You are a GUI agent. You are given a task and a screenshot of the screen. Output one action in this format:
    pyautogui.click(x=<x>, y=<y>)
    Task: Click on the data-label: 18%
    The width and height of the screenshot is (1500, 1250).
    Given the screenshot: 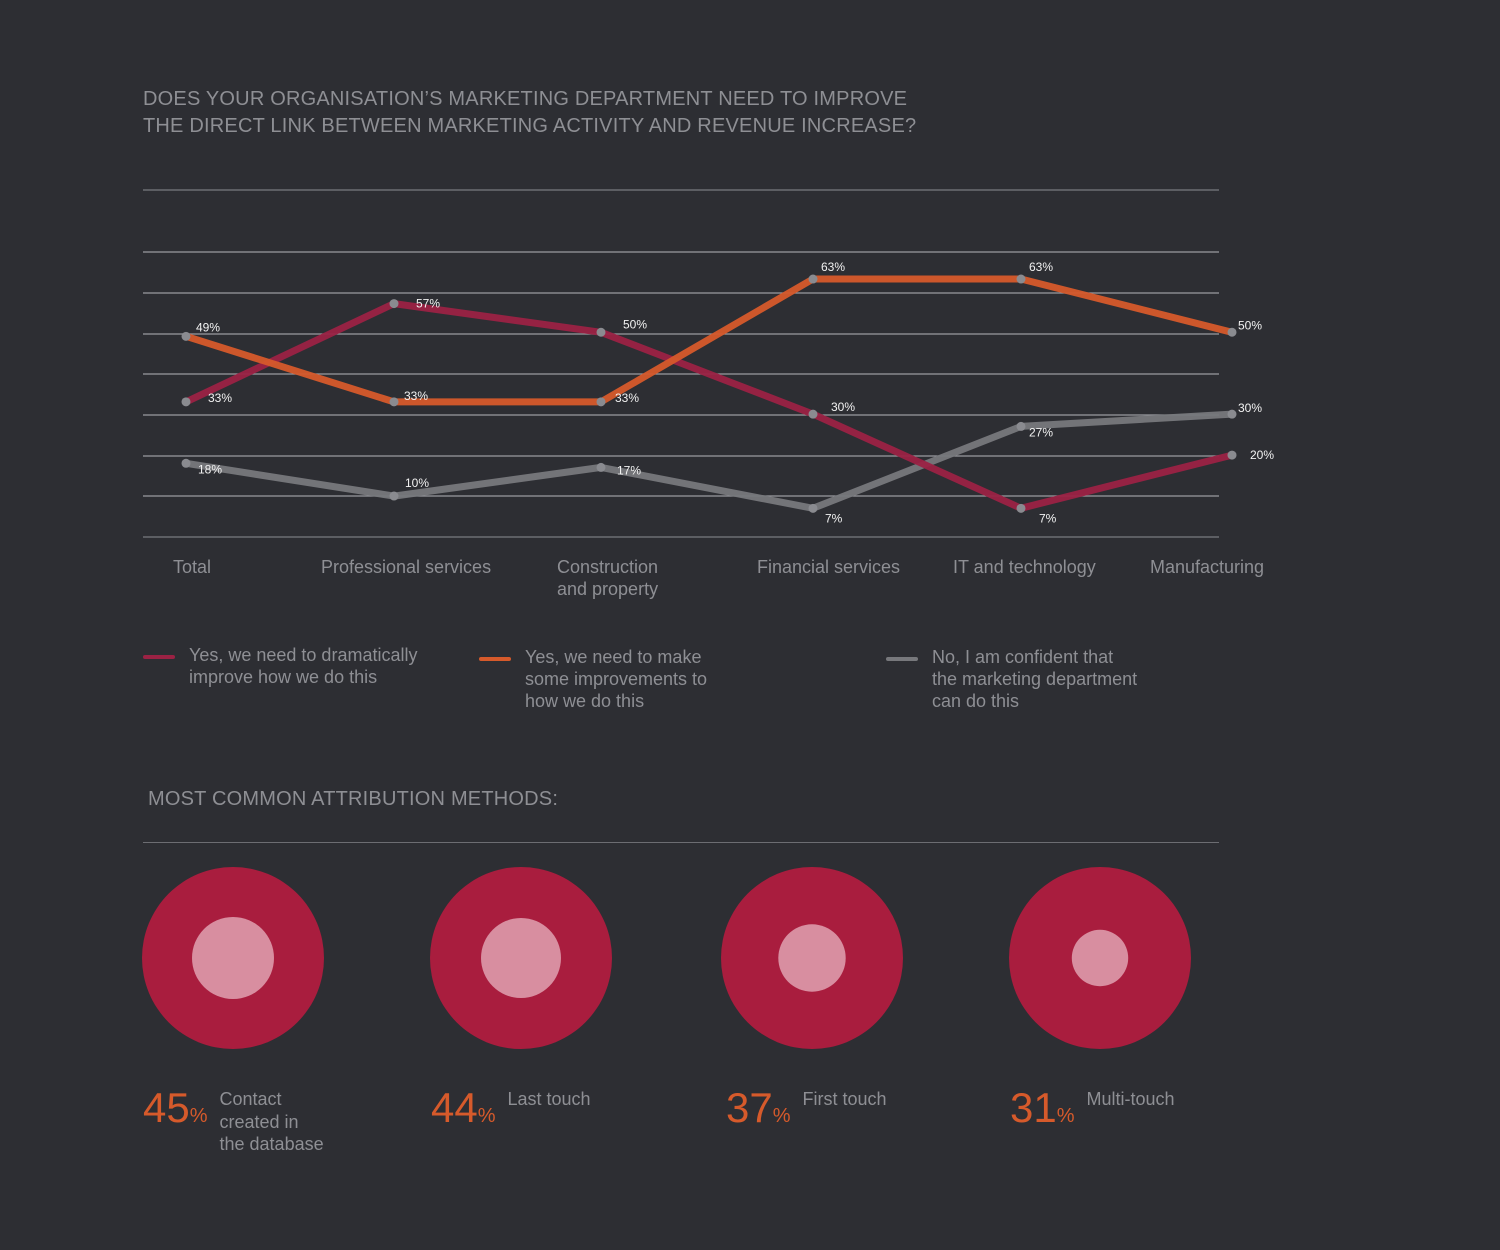 What is the action you would take?
    pyautogui.click(x=210, y=469)
    